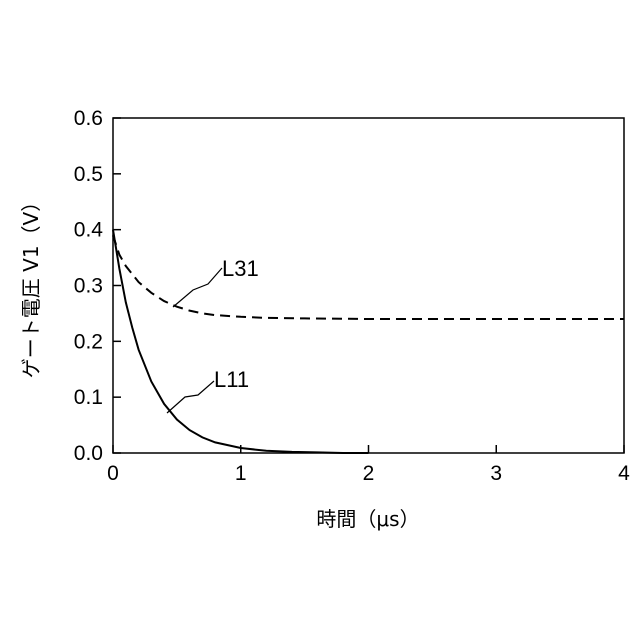 This screenshot has height=640, width=640. What do you see at coordinates (240, 268) in the screenshot?
I see `curve-label-l31: L31` at bounding box center [240, 268].